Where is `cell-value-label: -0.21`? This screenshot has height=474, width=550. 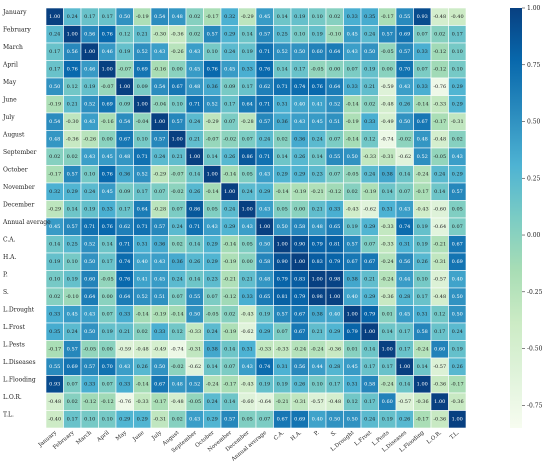 cell-value-label: -0.21 is located at coordinates (317, 192).